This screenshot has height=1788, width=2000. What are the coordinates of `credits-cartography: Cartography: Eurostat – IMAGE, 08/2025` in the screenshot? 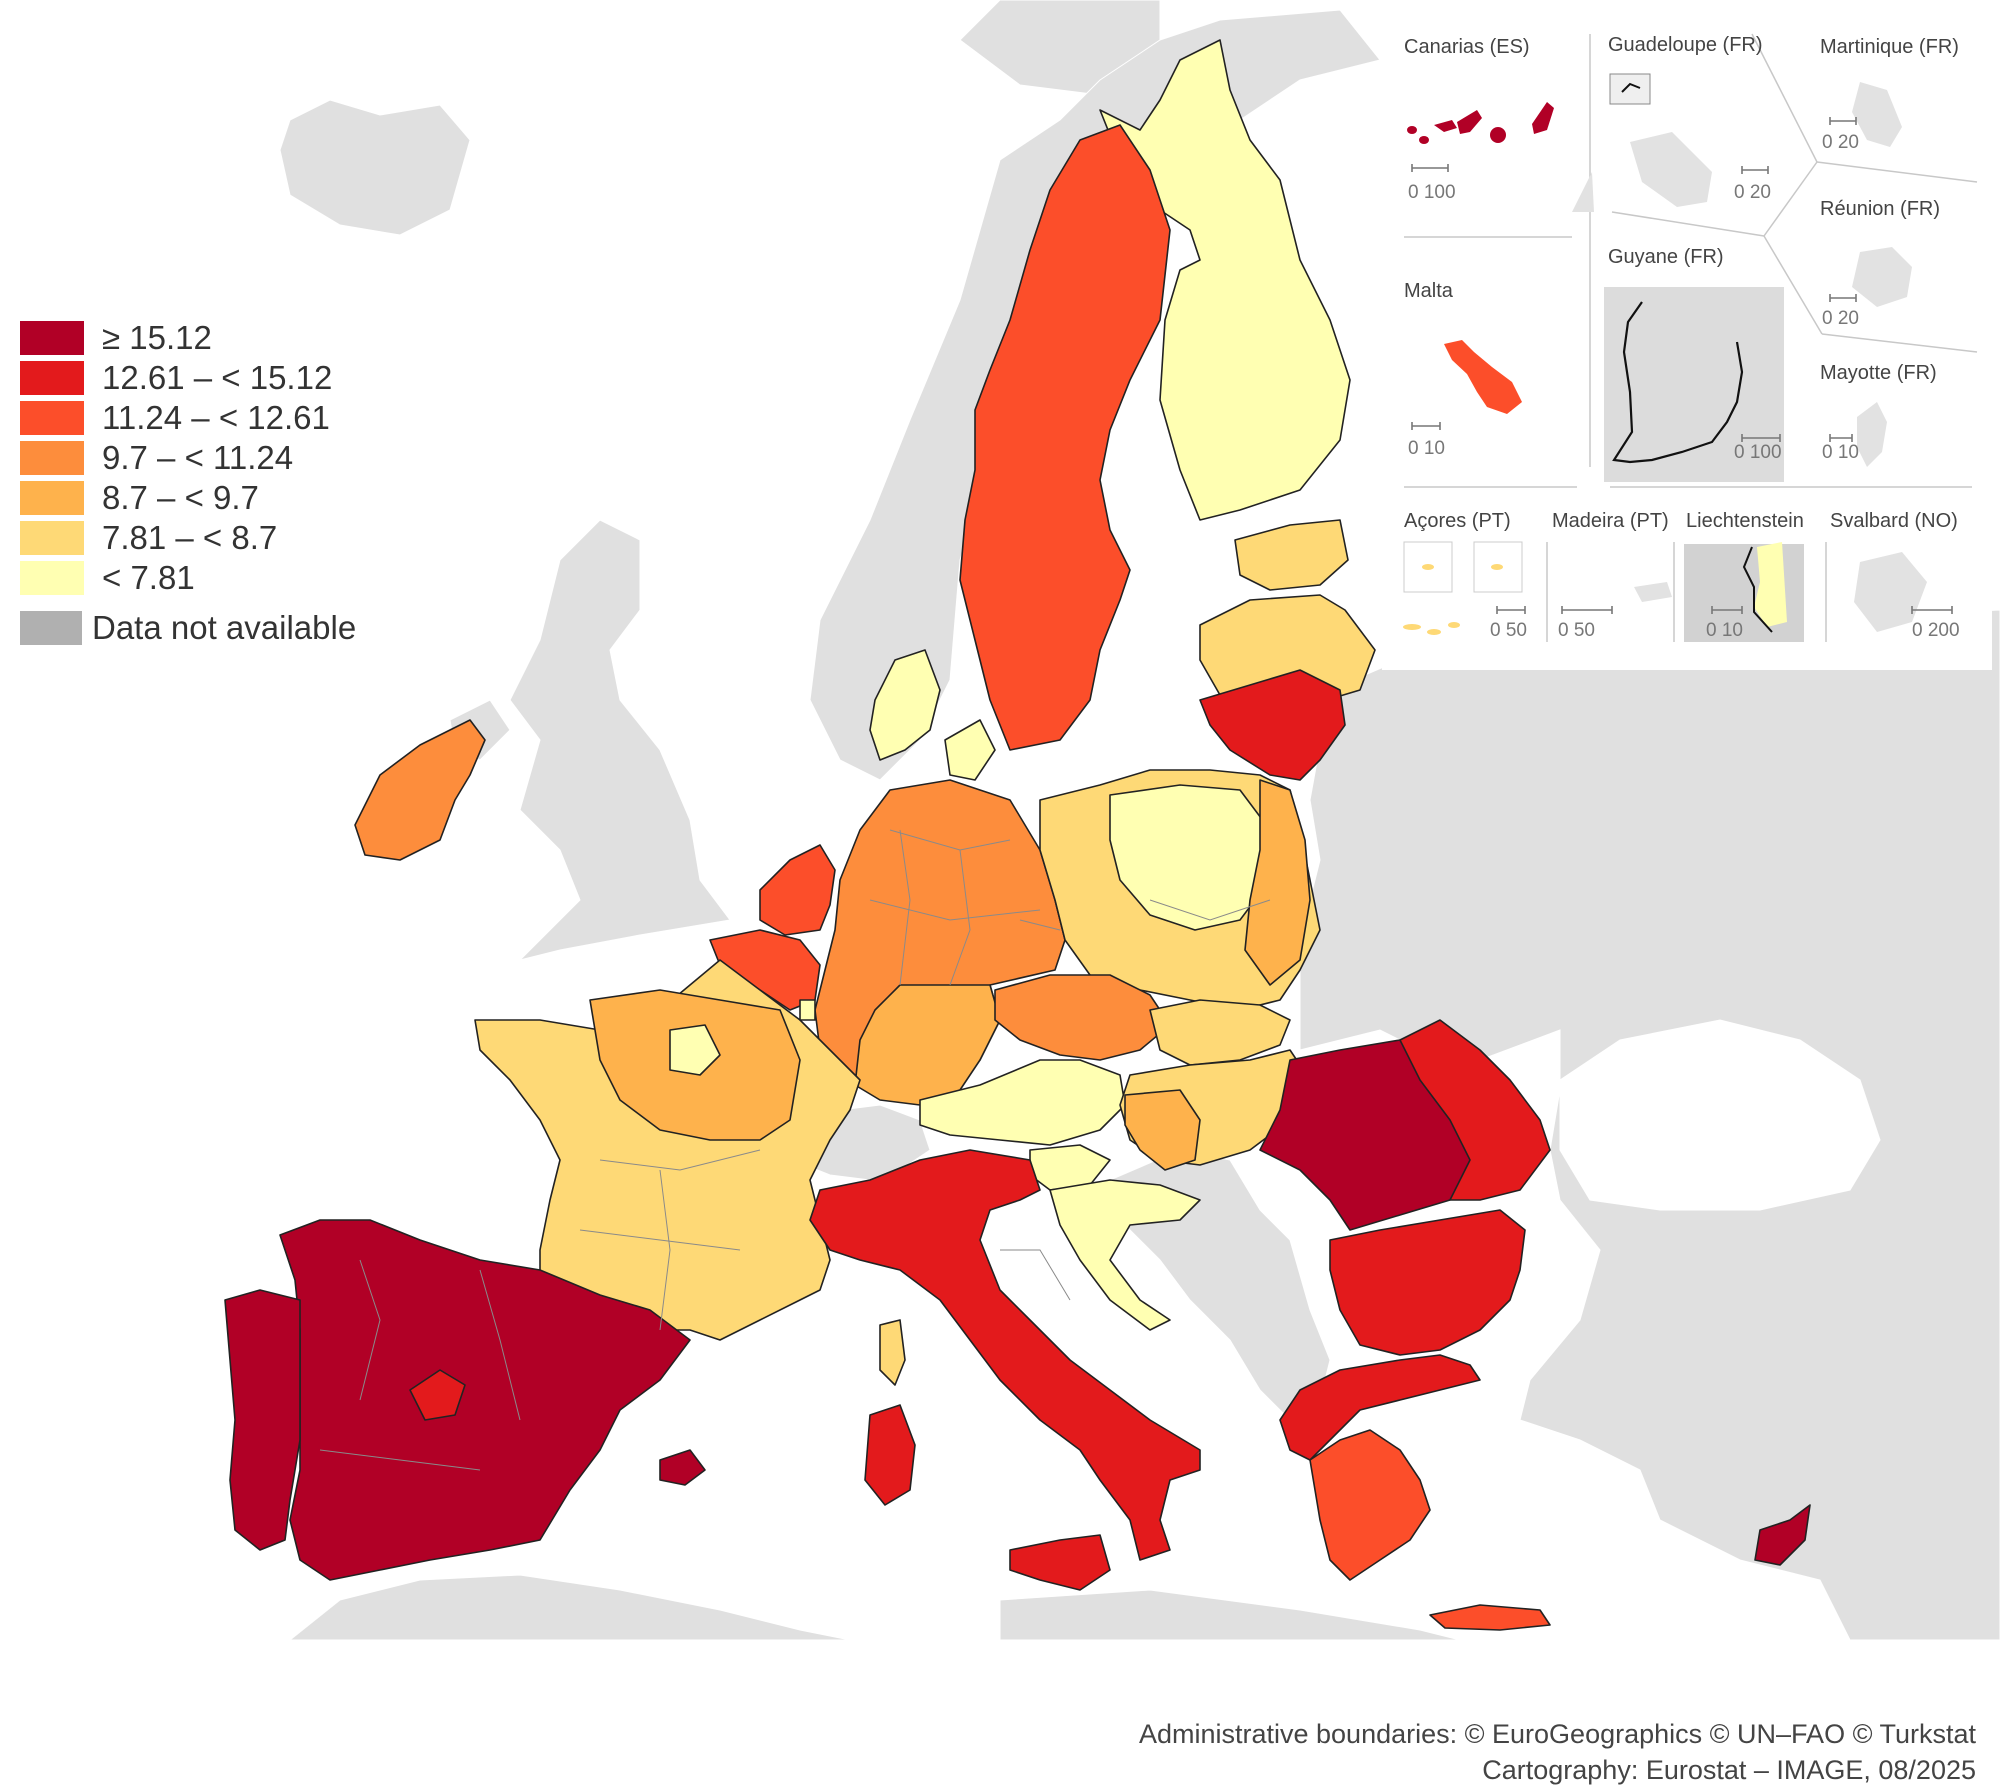 It's located at (1729, 1770).